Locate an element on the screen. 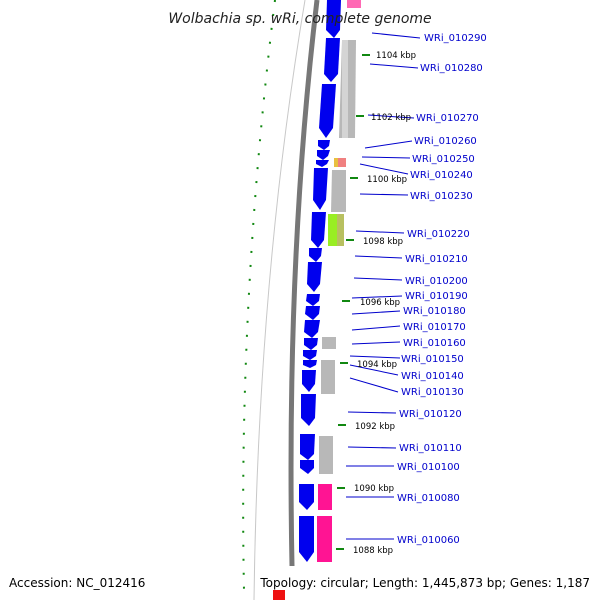  kbp-label: 1102 kbp is located at coordinates (391, 118).